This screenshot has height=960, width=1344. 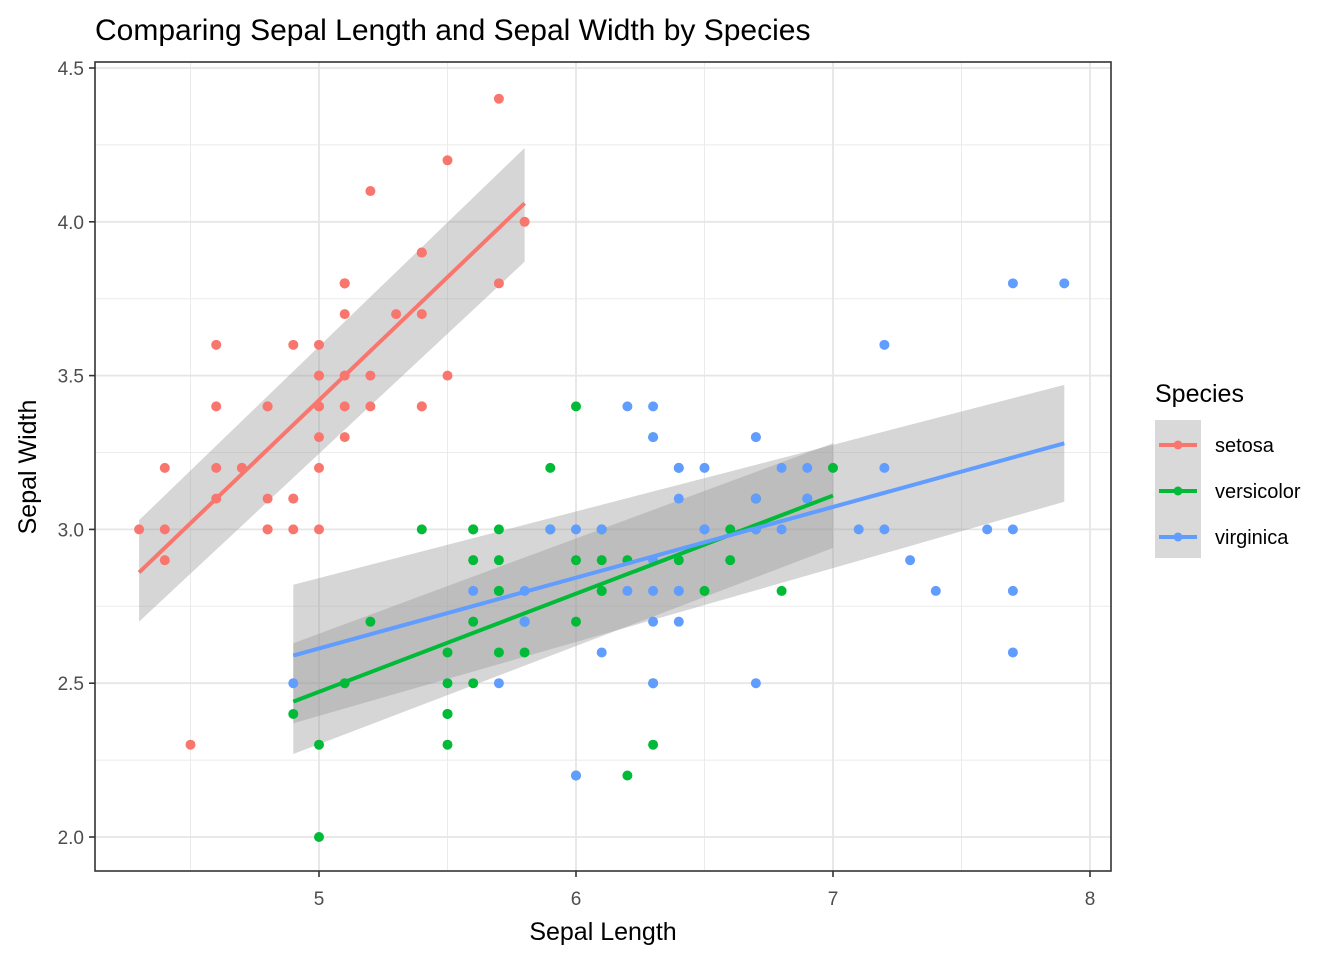 What do you see at coordinates (71, 684) in the screenshot?
I see `y-tick-label: 2.5` at bounding box center [71, 684].